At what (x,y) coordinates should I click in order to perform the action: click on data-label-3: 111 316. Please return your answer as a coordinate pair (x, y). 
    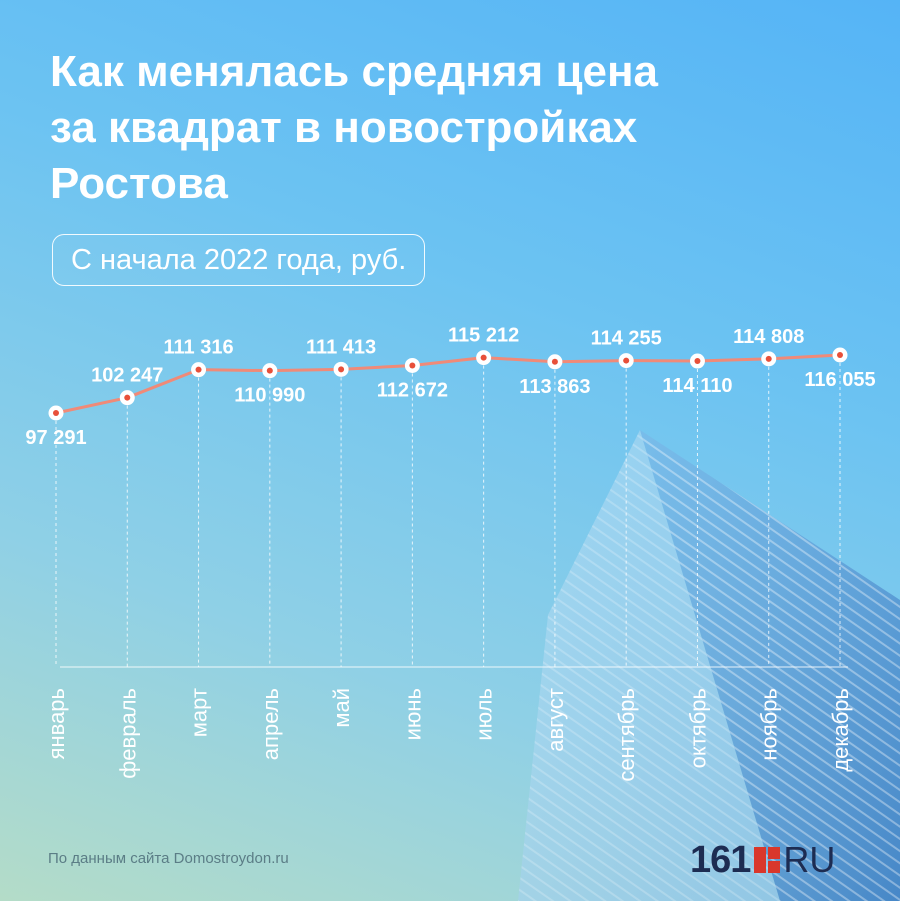
    Looking at the image, I should click on (198, 348).